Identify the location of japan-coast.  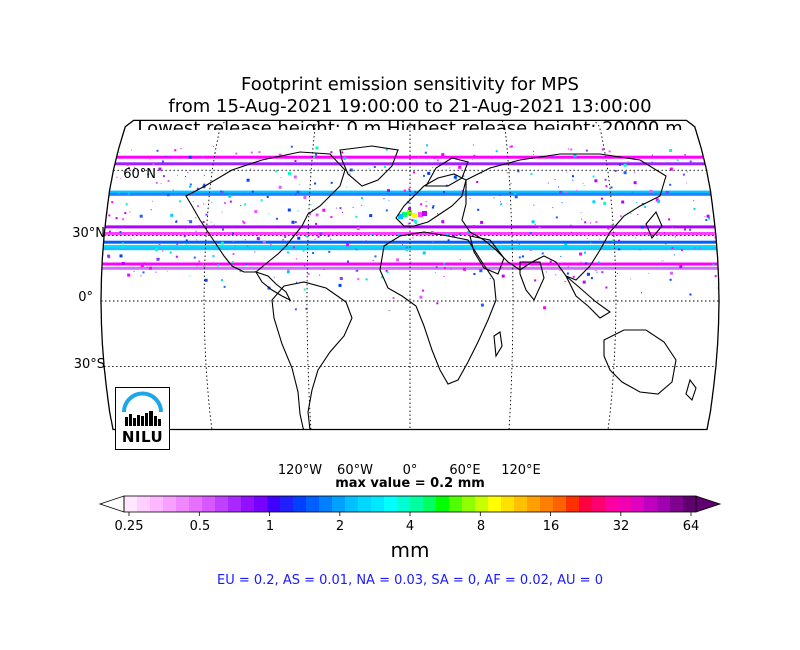
(654, 225).